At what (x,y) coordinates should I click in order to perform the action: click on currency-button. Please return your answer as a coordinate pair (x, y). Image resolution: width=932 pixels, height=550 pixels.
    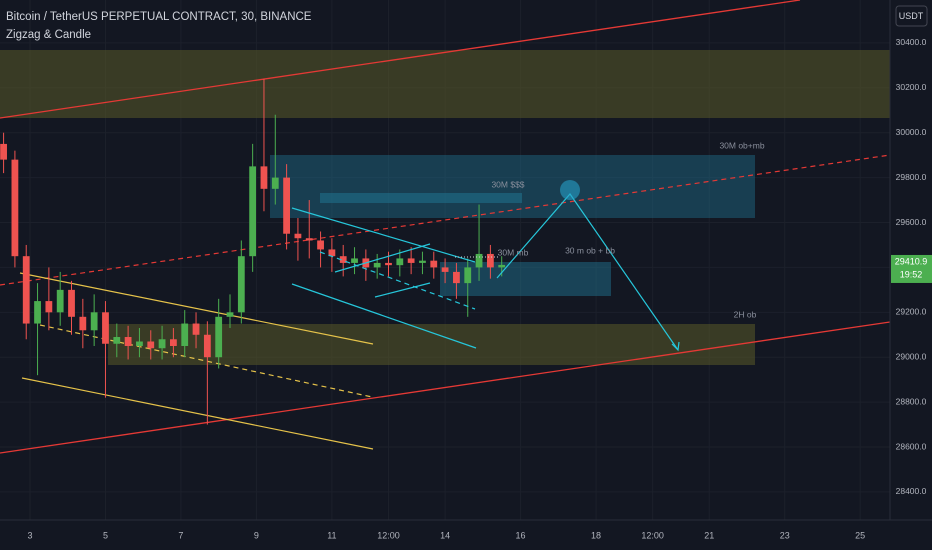
    Looking at the image, I should click on (911, 16).